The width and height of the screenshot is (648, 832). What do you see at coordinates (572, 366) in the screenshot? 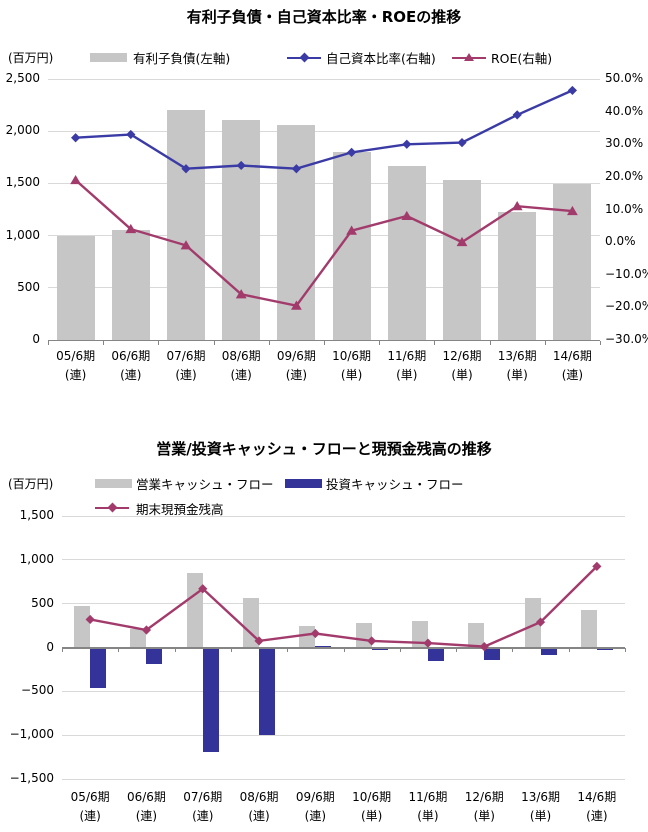
I see `x-category-label: 14/6期 (連)` at bounding box center [572, 366].